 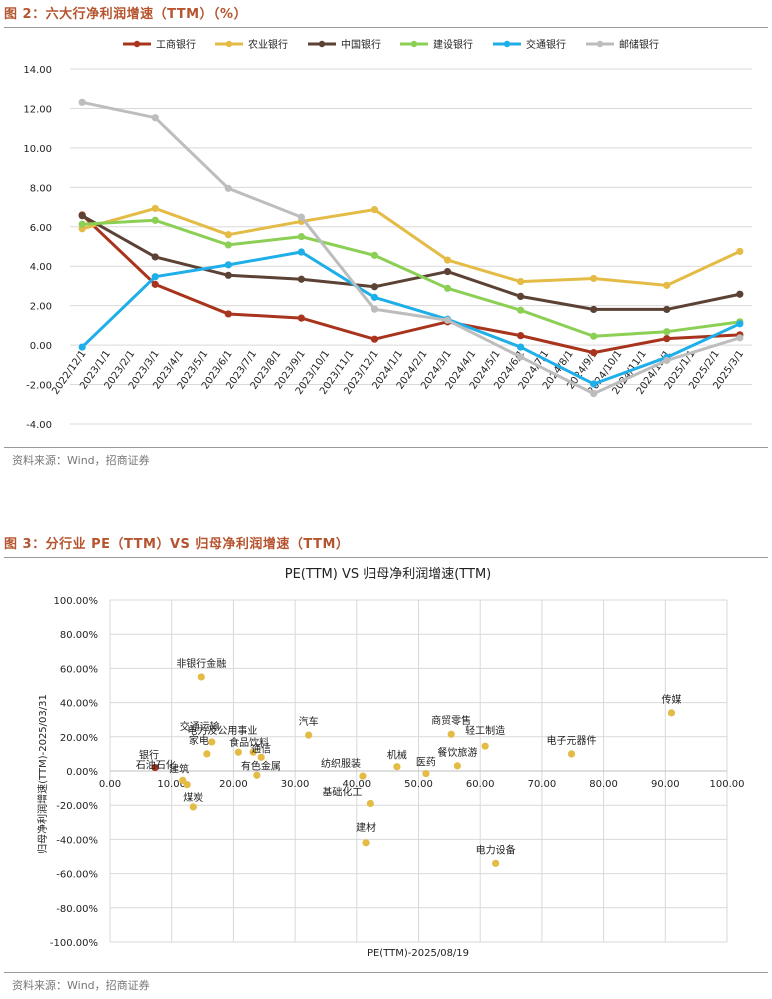 What do you see at coordinates (222, 730) in the screenshot?
I see `scatter-point-label: 电力及公用事业` at bounding box center [222, 730].